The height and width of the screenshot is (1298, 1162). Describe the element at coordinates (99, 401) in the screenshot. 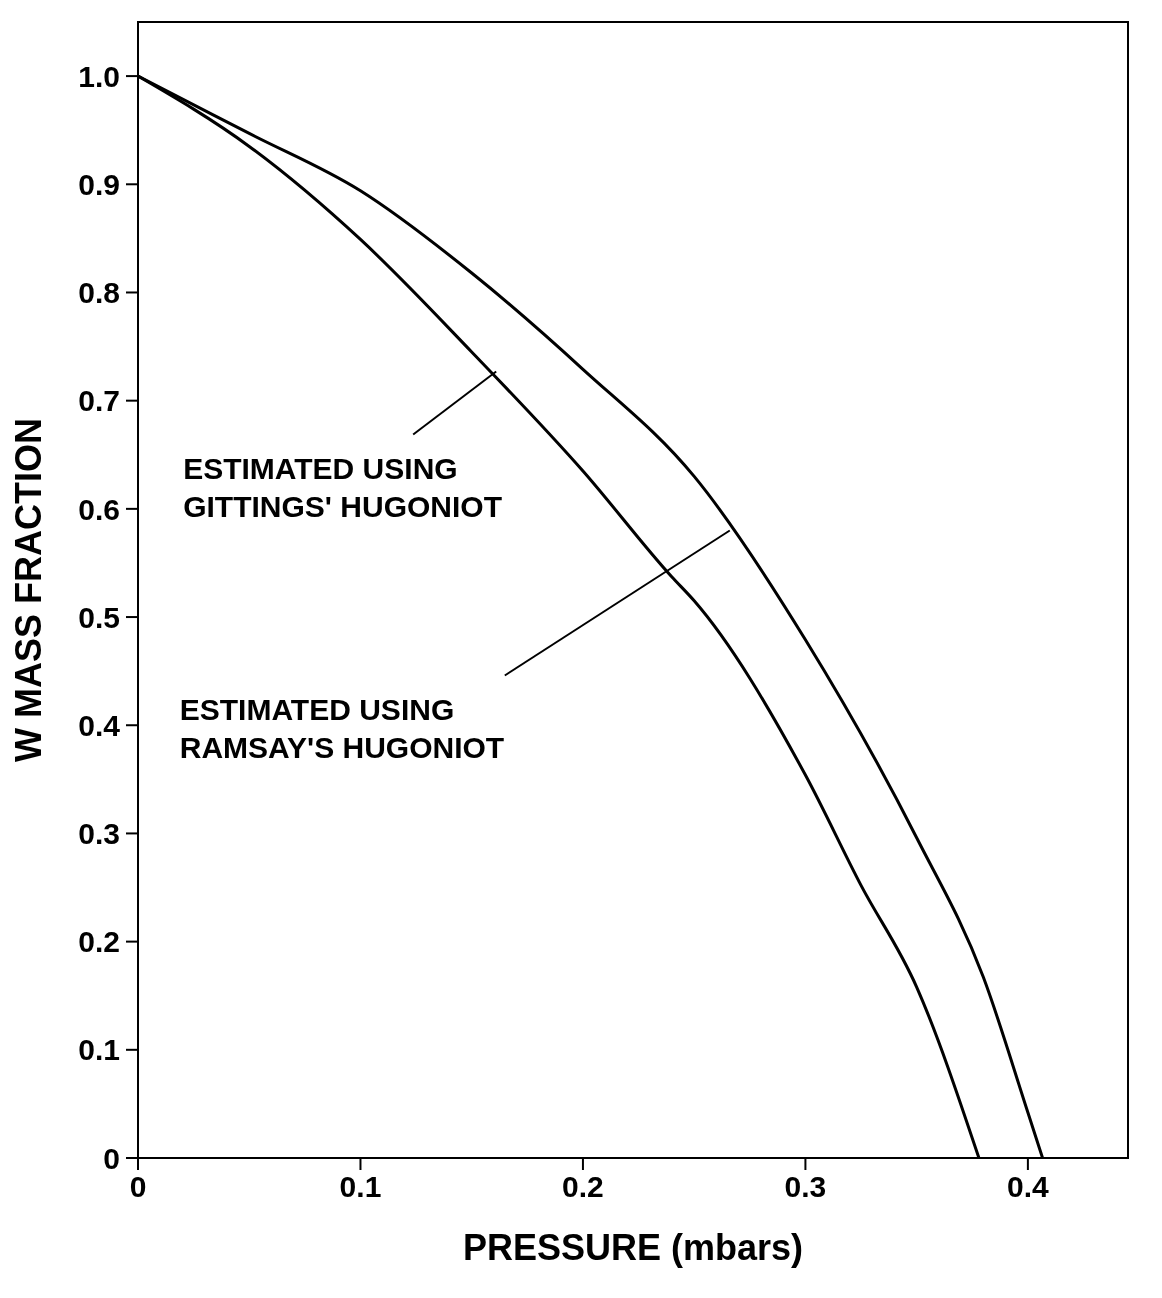

I see `y-tick-label: 0.7` at that location.